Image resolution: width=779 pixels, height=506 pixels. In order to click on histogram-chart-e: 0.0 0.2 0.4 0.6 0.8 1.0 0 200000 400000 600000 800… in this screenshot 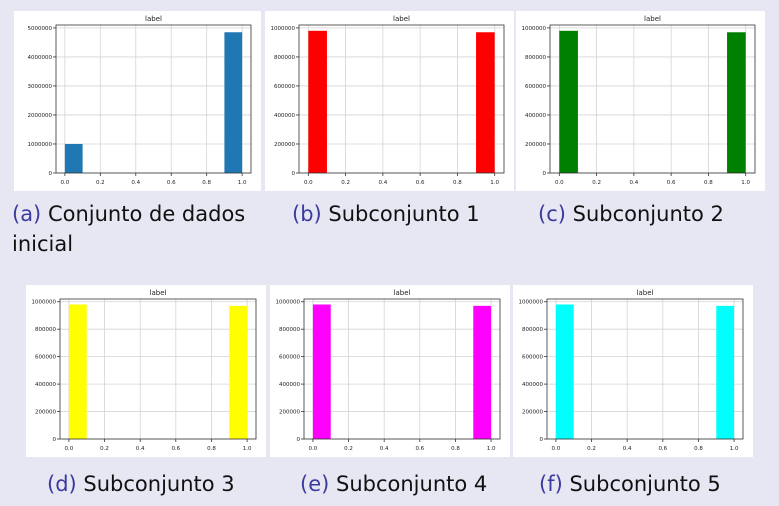, I will do `click(388, 370)`.